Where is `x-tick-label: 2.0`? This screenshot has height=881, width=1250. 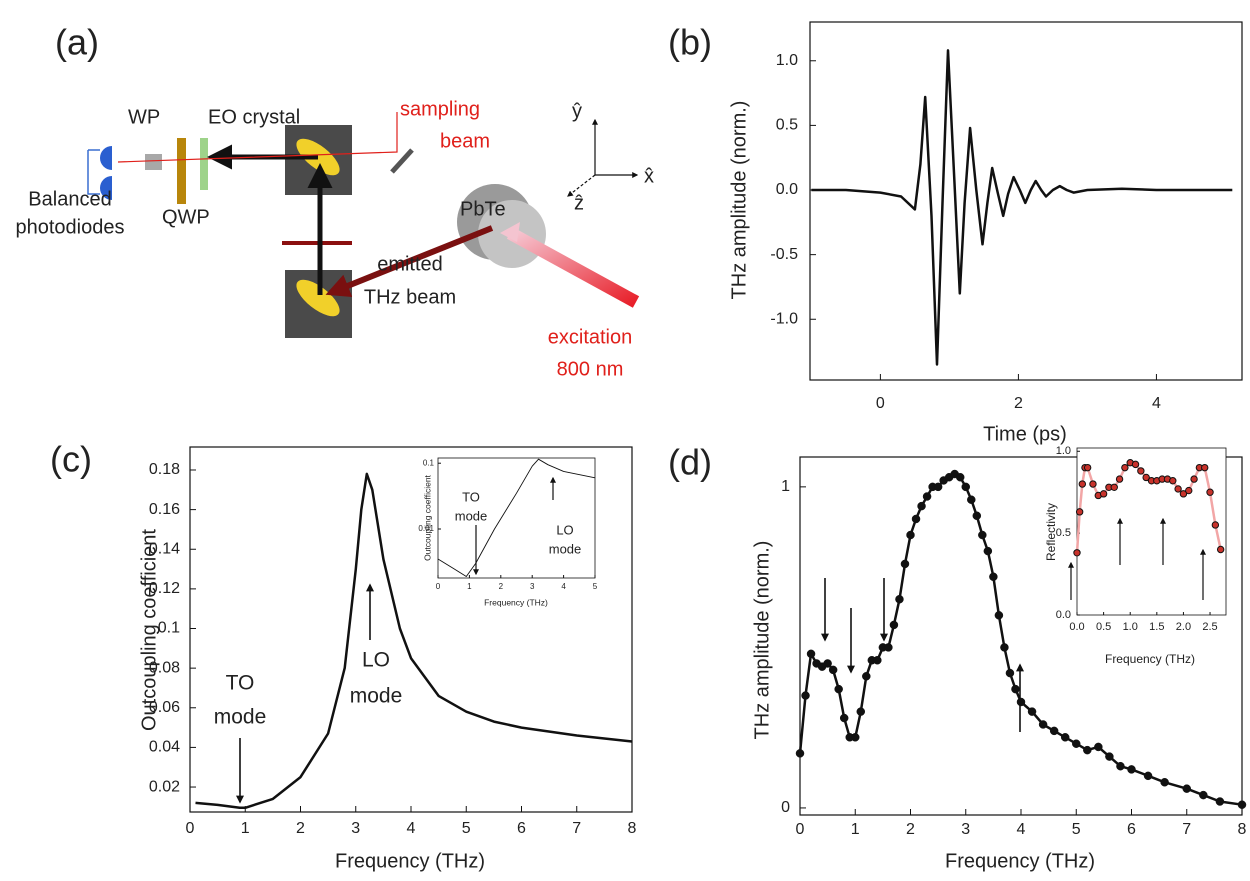 x-tick-label: 2.0 is located at coordinates (1183, 627).